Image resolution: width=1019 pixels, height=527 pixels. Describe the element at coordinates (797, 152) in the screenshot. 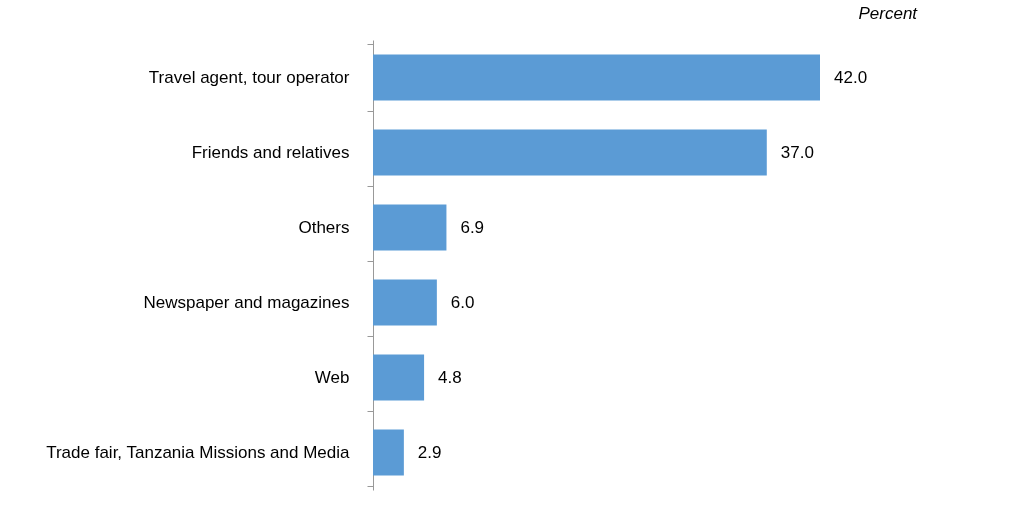

I see `data-label: 37.0` at that location.